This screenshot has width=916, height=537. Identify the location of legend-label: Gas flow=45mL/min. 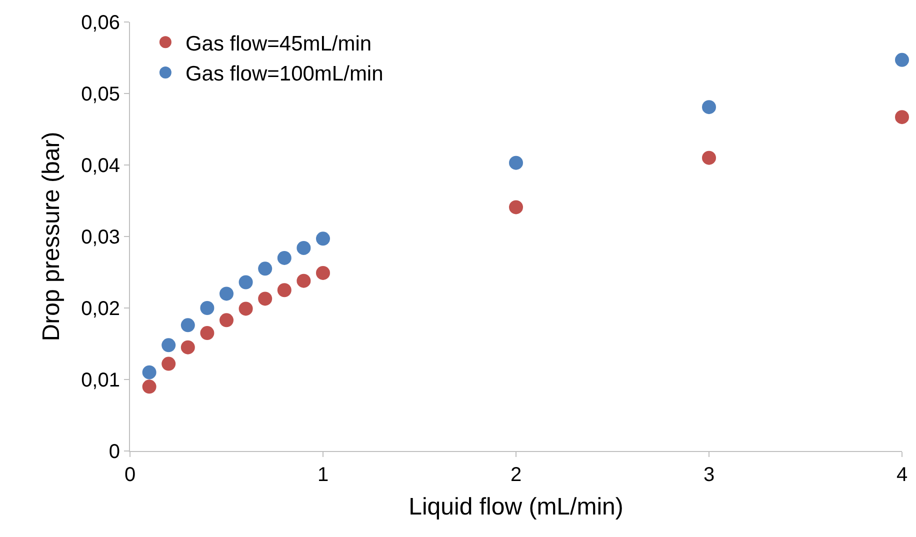
(278, 44).